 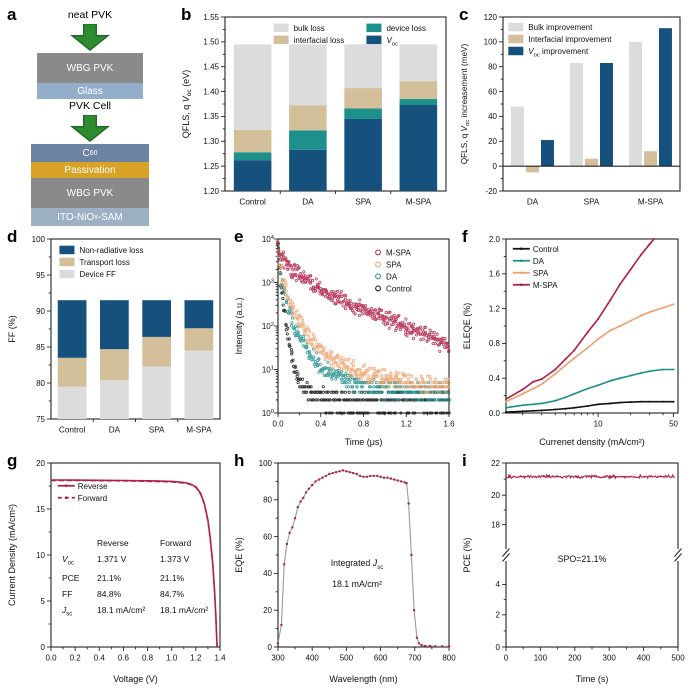 I want to click on svg-text: 15, so click(x=40, y=509).